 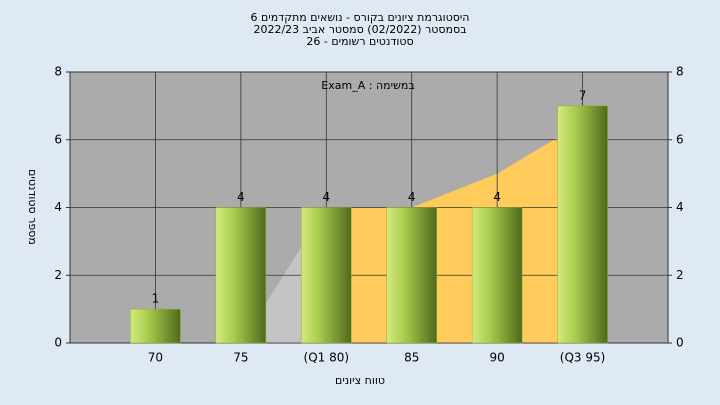 I want to click on annotation: במשימה : Exam_A, so click(x=367, y=85).